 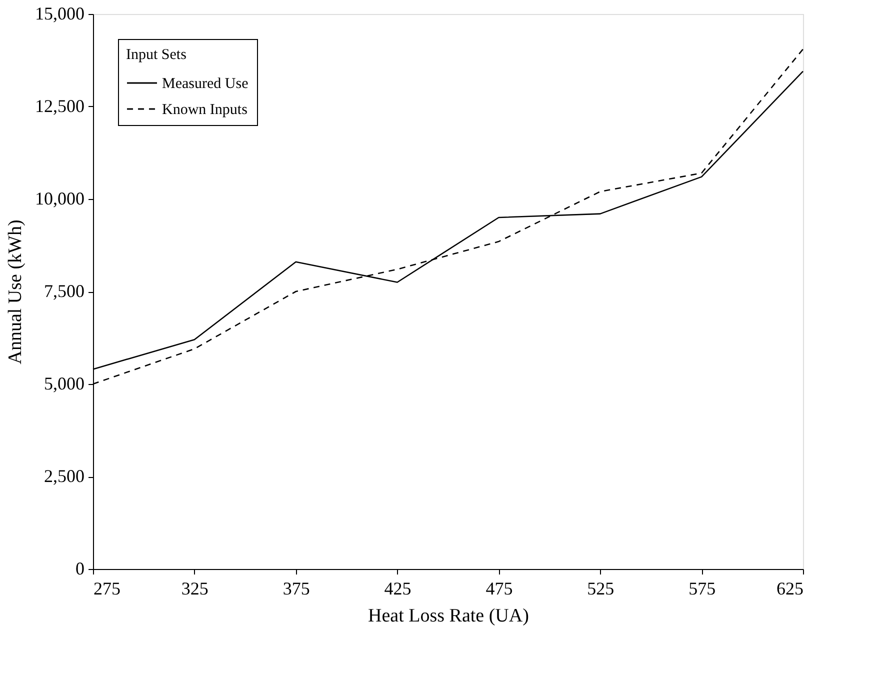 I want to click on y-tick-label: 5,000, so click(x=64, y=384).